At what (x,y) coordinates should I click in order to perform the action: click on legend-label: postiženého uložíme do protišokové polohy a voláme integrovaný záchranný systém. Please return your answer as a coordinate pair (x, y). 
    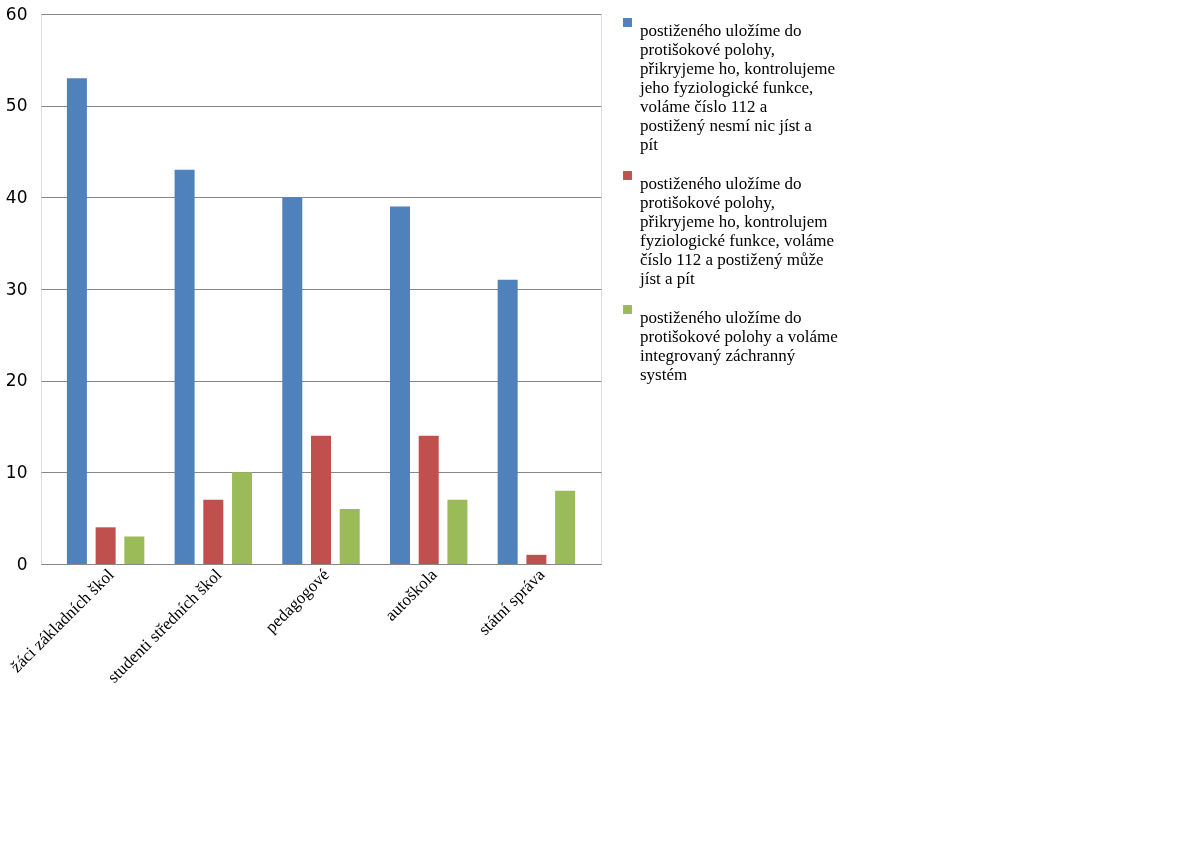
    Looking at the image, I should click on (739, 345).